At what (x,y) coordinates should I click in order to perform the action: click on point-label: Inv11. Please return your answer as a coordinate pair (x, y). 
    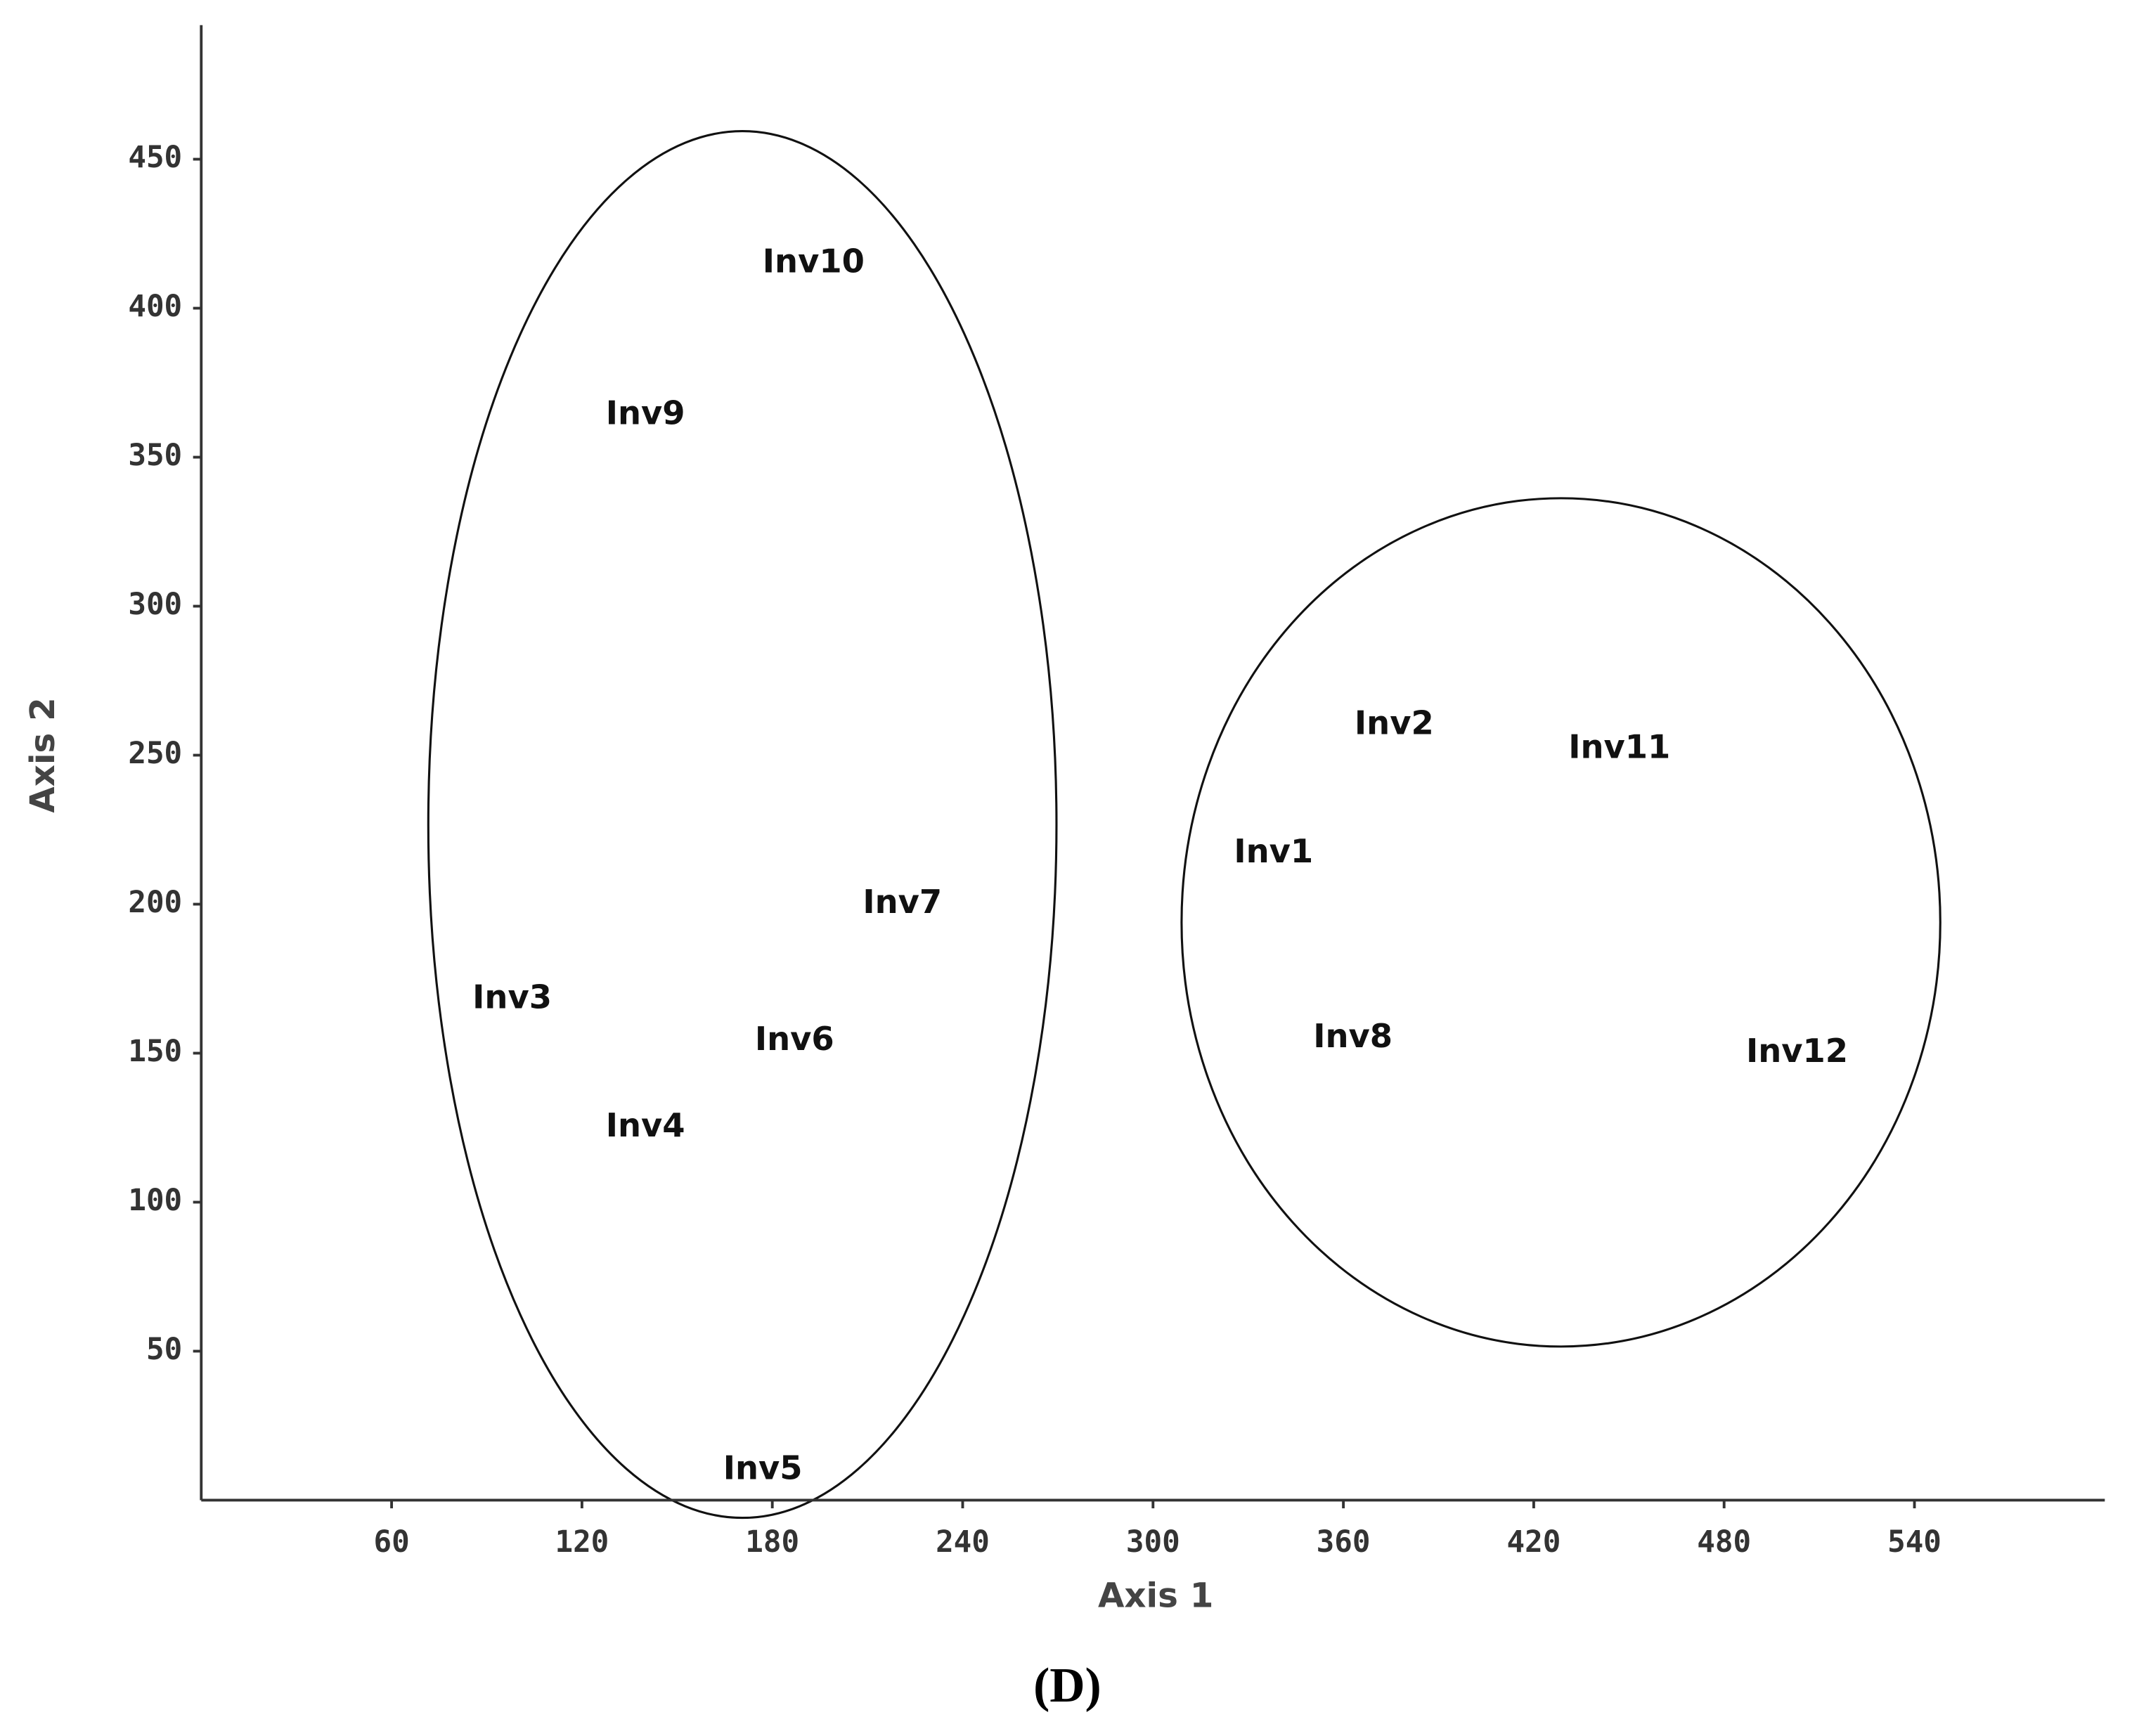
    Looking at the image, I should click on (1619, 747).